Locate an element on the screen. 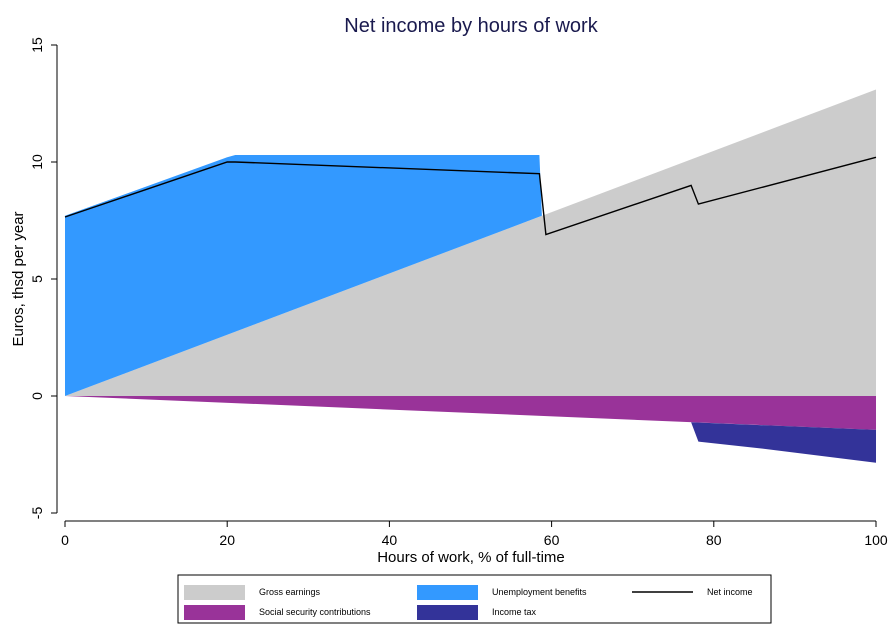 The height and width of the screenshot is (624, 890). legend-item-net-income: Net income is located at coordinates (692, 592).